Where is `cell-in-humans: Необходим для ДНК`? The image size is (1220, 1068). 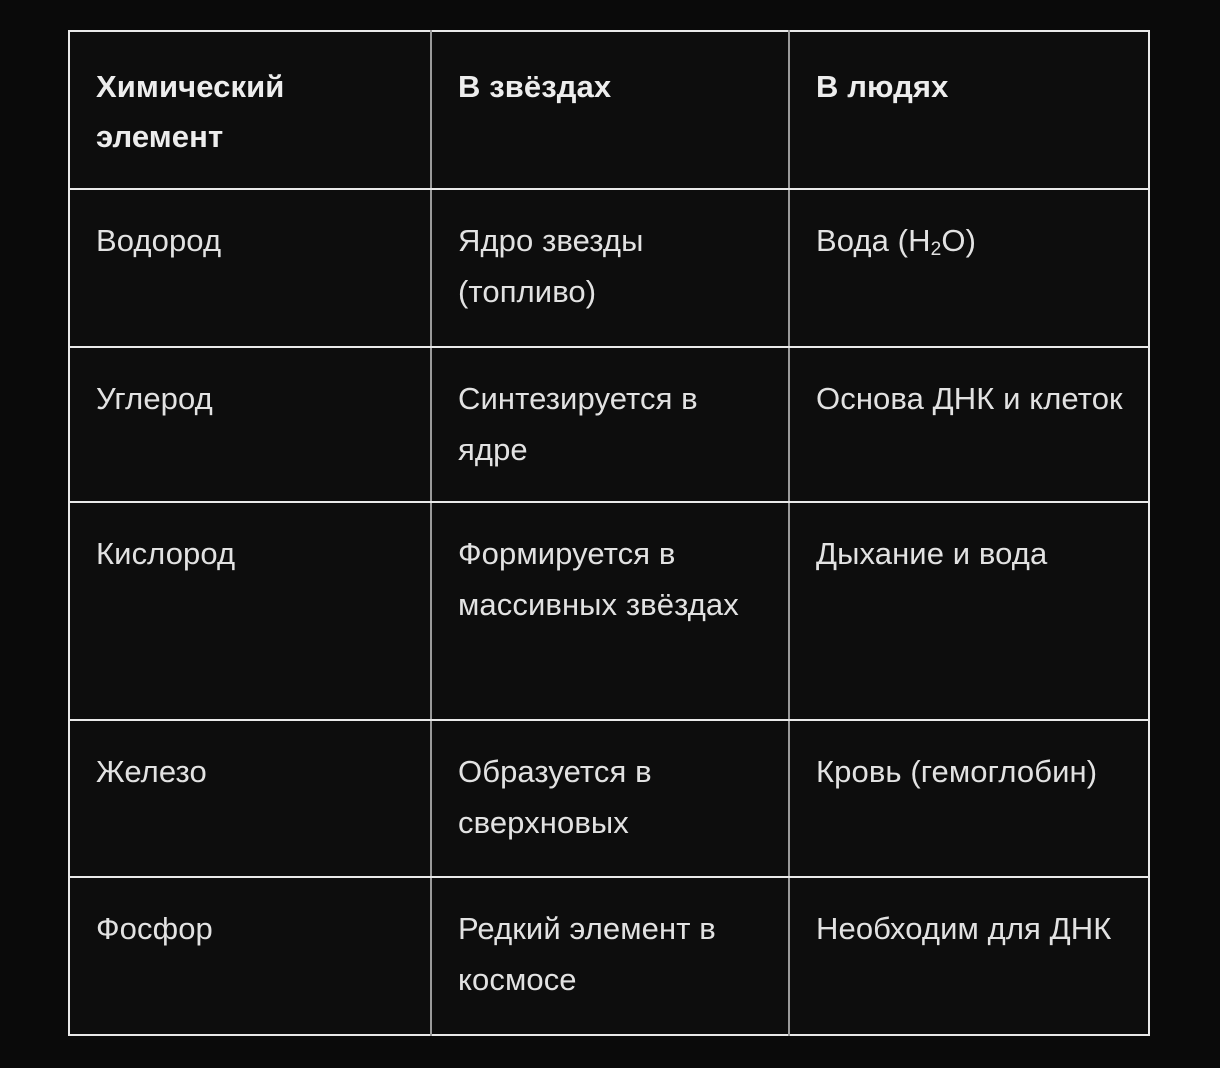 cell-in-humans: Необходим для ДНК is located at coordinates (964, 929).